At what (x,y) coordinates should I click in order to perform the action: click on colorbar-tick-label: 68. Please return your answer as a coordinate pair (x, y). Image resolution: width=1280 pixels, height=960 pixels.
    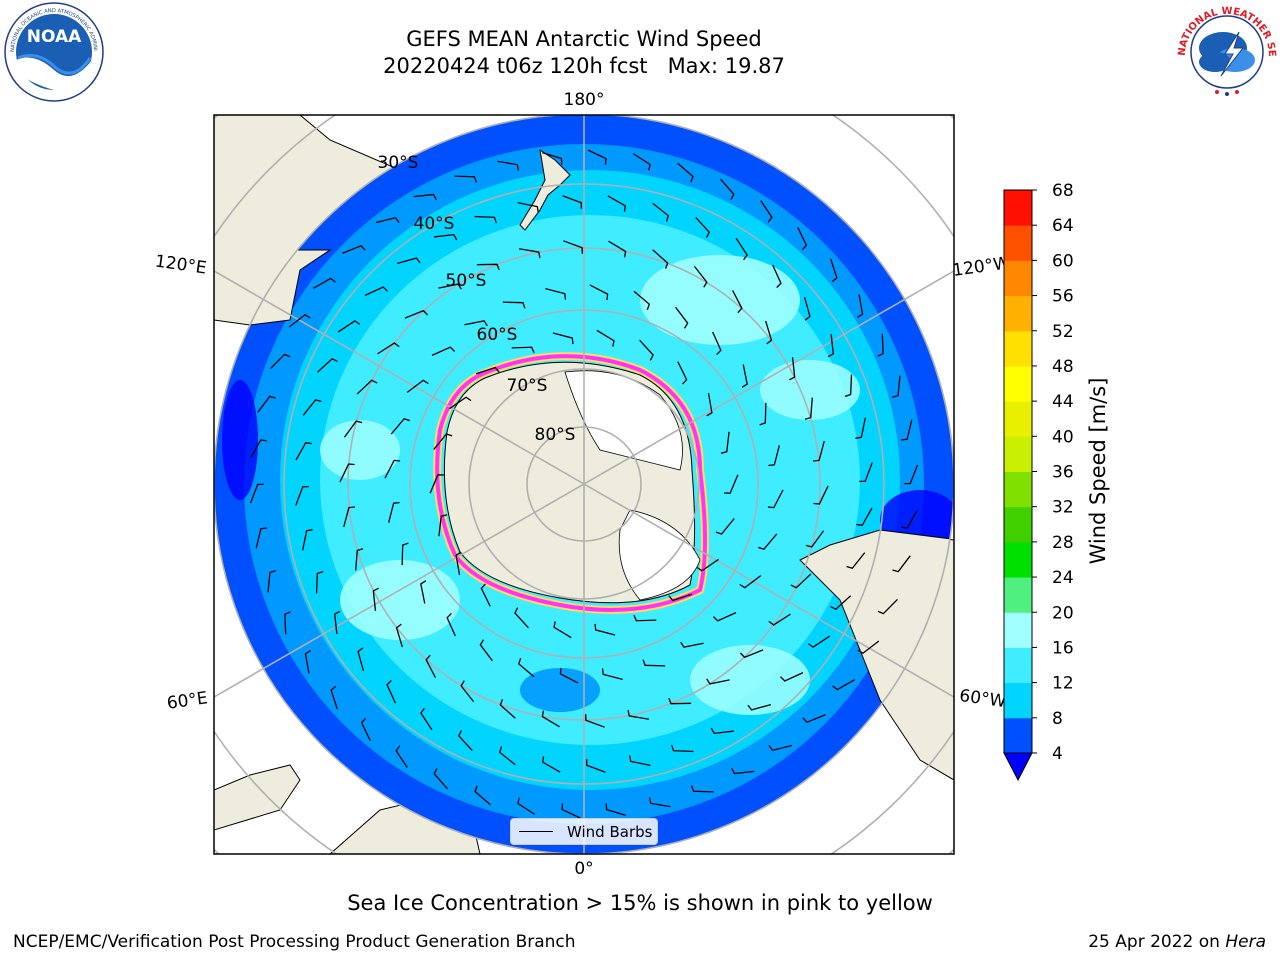
    Looking at the image, I should click on (1063, 191).